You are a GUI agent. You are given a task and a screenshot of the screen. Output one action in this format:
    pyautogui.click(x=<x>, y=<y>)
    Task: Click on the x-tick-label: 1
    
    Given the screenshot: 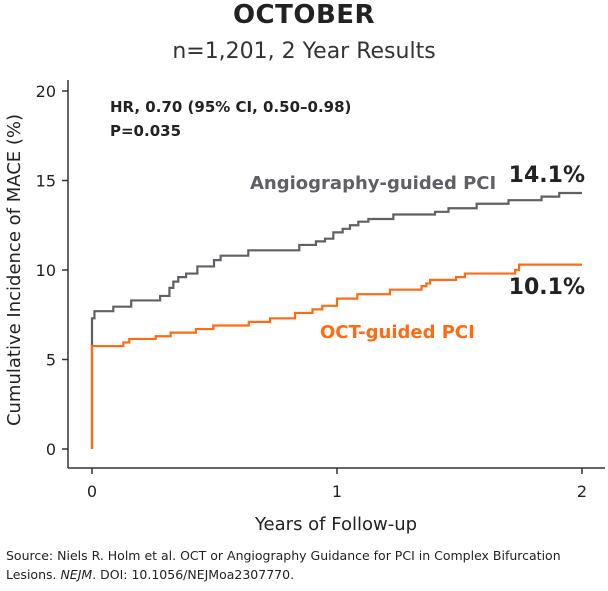 What is the action you would take?
    pyautogui.click(x=337, y=491)
    